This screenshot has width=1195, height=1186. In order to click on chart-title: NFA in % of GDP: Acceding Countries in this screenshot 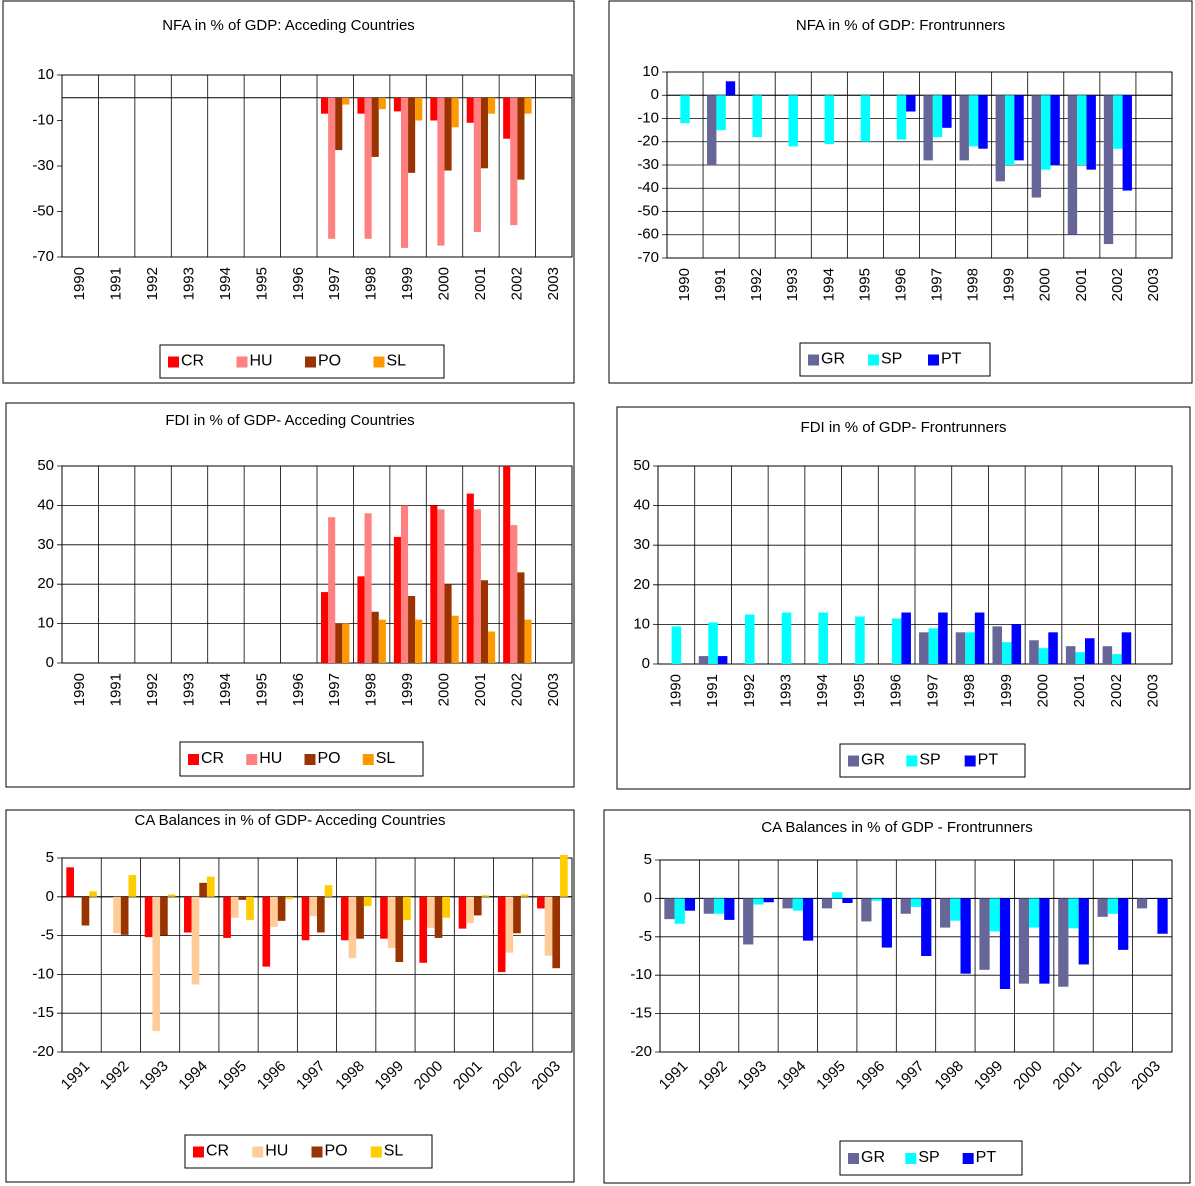, I will do `click(288, 25)`.